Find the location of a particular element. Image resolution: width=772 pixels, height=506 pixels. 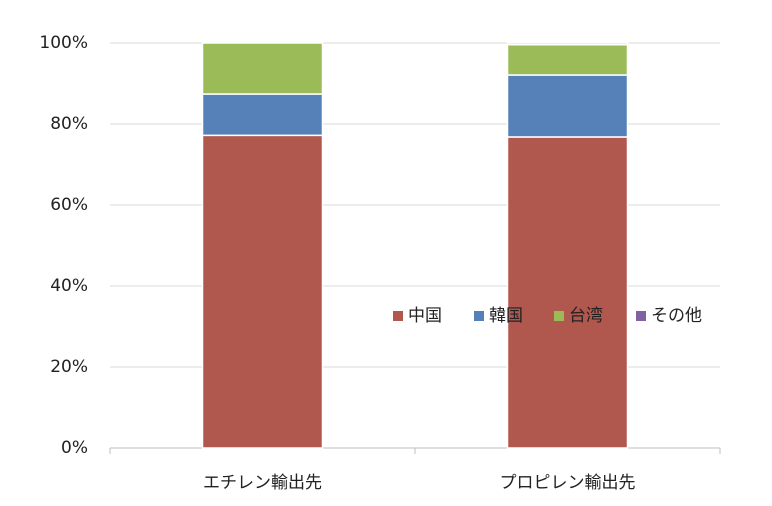

legend-label: 韓国 is located at coordinates (506, 316).